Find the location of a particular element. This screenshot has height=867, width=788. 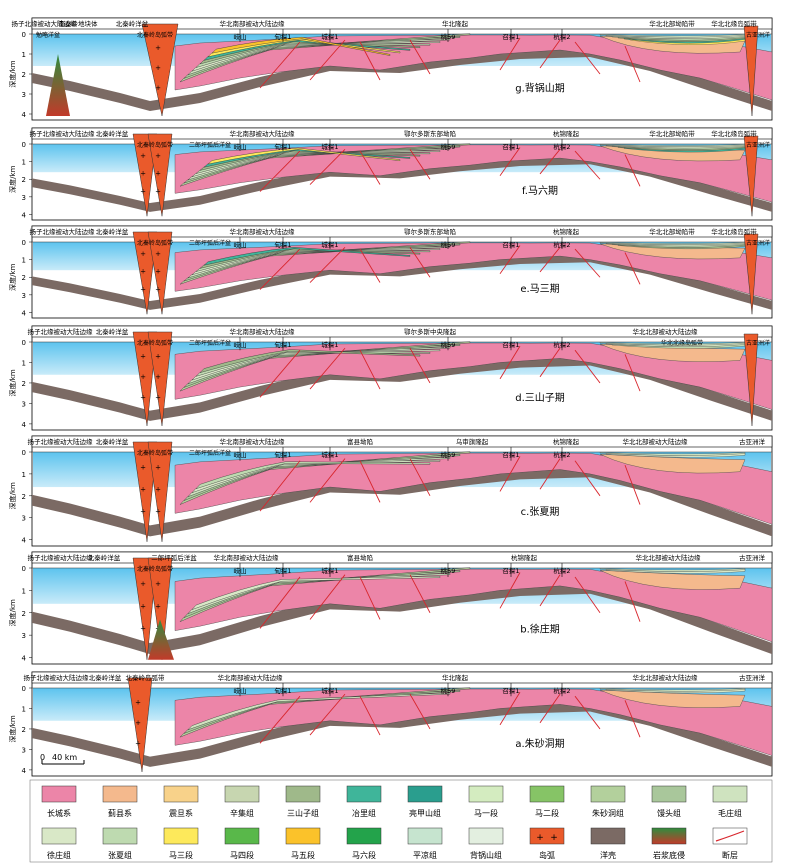

sub-unit-label: 华北北缘岛弧带 is located at coordinates (682, 343).